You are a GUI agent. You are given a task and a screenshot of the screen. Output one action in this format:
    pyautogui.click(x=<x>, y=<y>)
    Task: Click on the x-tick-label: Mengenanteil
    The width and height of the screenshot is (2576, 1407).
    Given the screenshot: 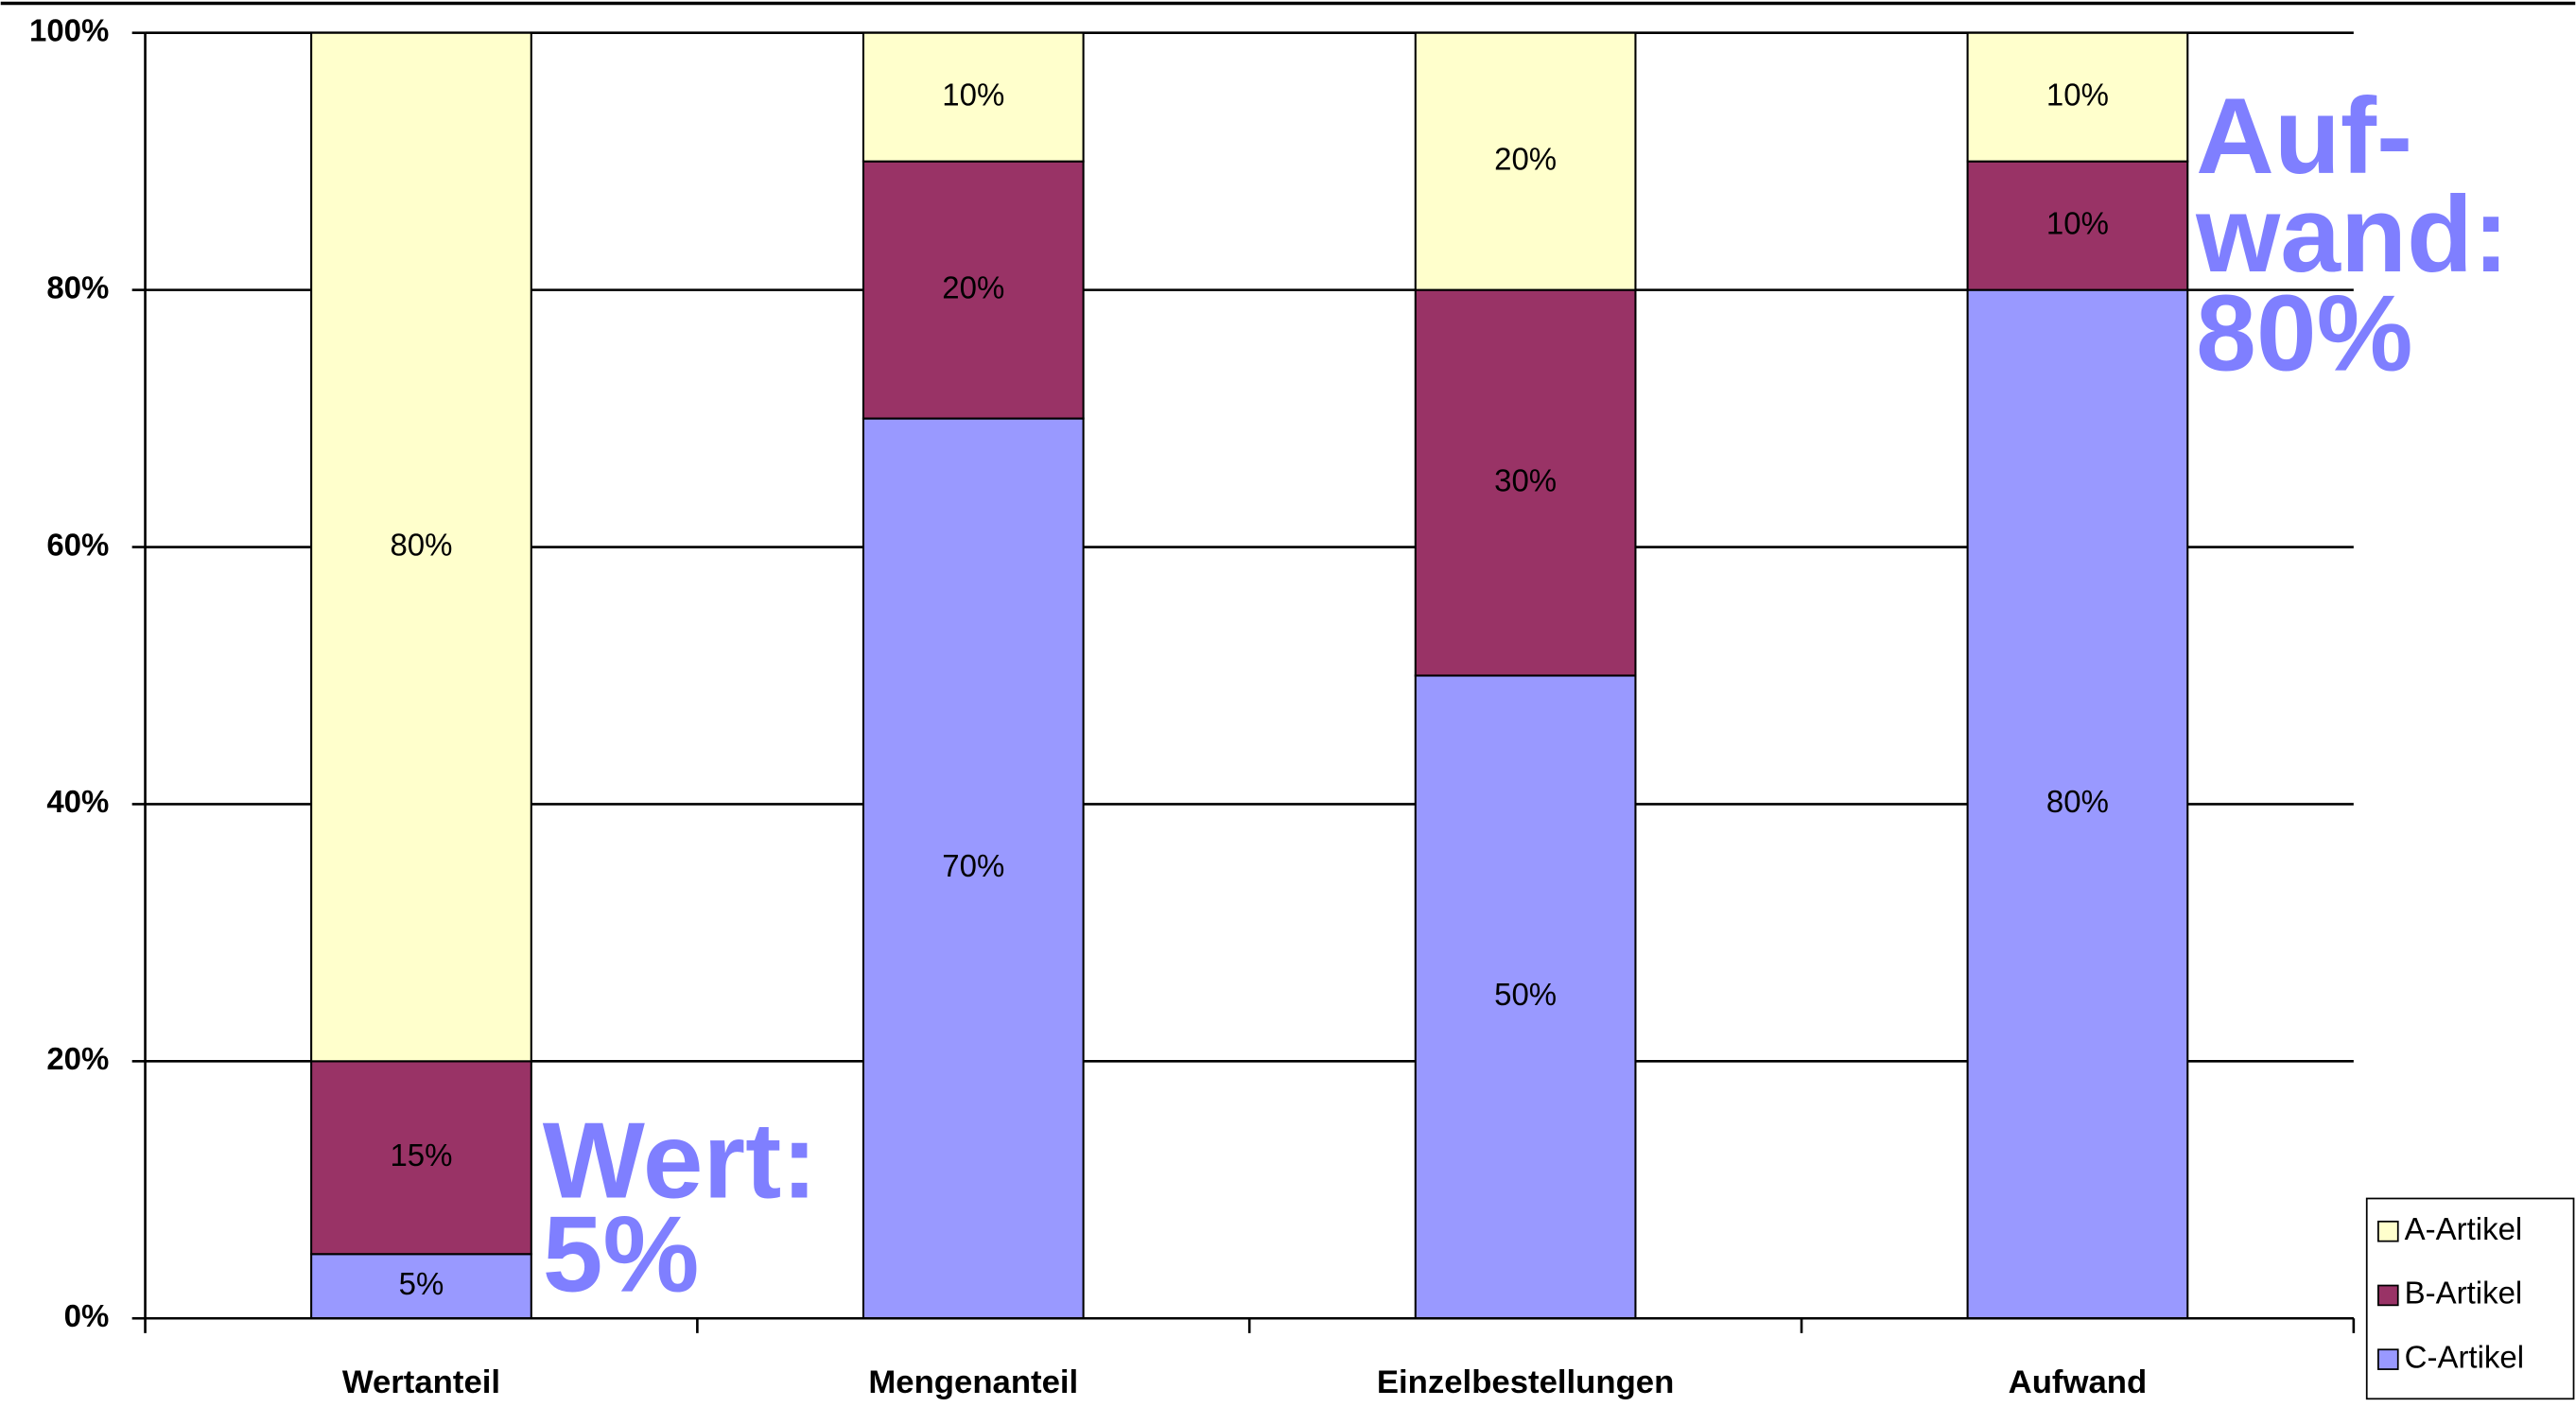 What is the action you would take?
    pyautogui.click(x=973, y=1382)
    